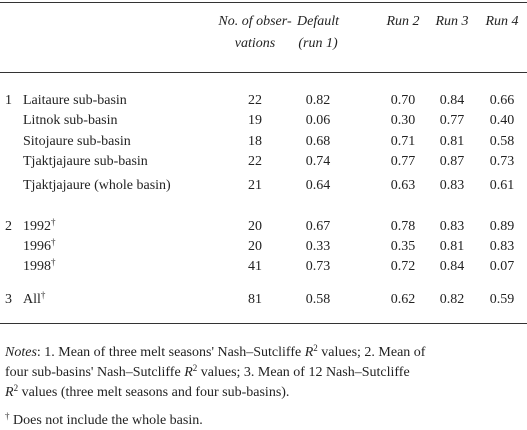 This screenshot has width=527, height=430. Describe the element at coordinates (318, 161) in the screenshot. I see `cell-value: 0.74` at that location.